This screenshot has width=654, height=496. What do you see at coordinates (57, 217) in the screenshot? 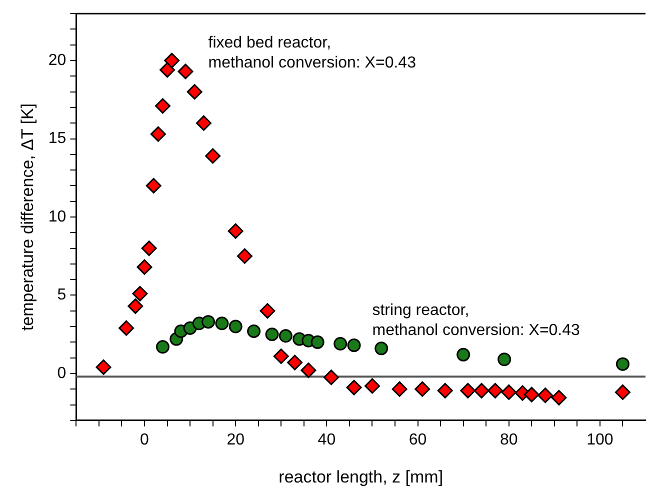
I see `y-tick-label: 10` at bounding box center [57, 217].